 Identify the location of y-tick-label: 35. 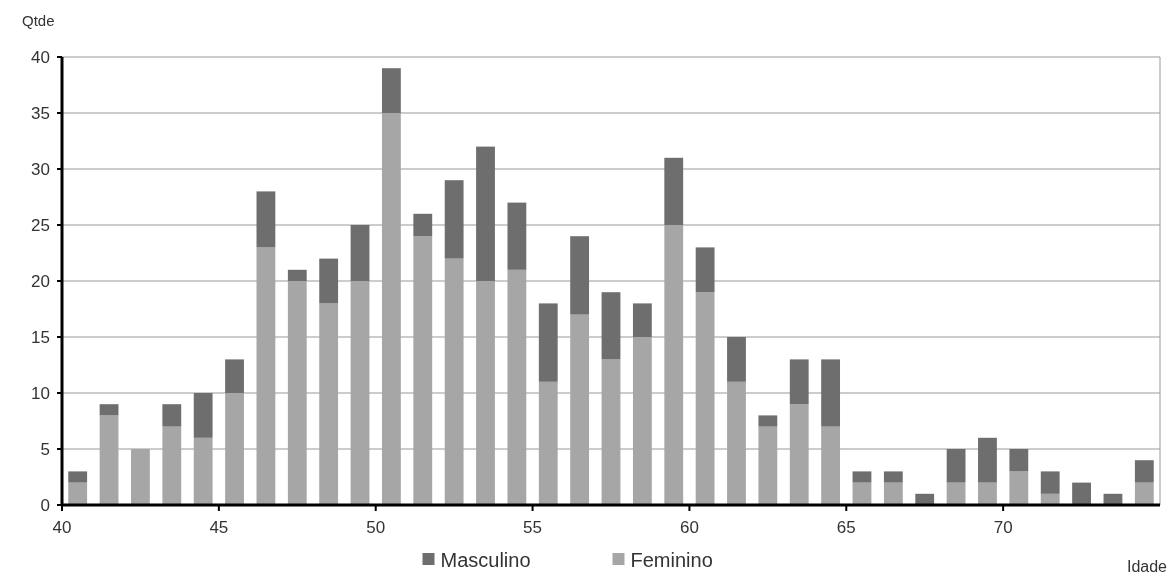
(40, 113).